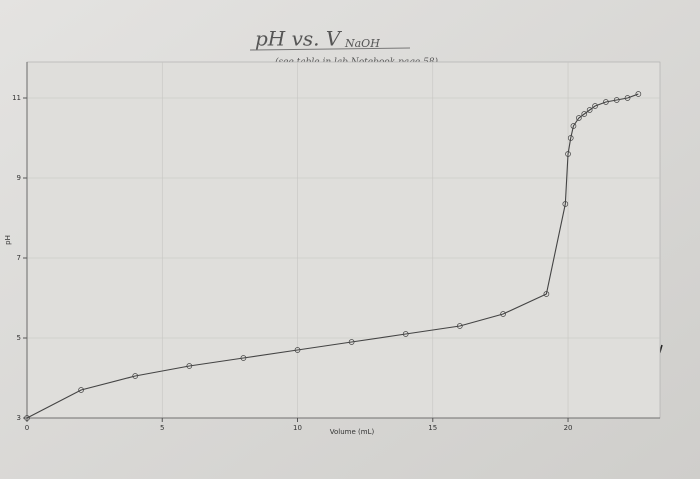 This screenshot has width=700, height=479. Describe the element at coordinates (27, 428) in the screenshot. I see `x-tick-label: 0` at that location.